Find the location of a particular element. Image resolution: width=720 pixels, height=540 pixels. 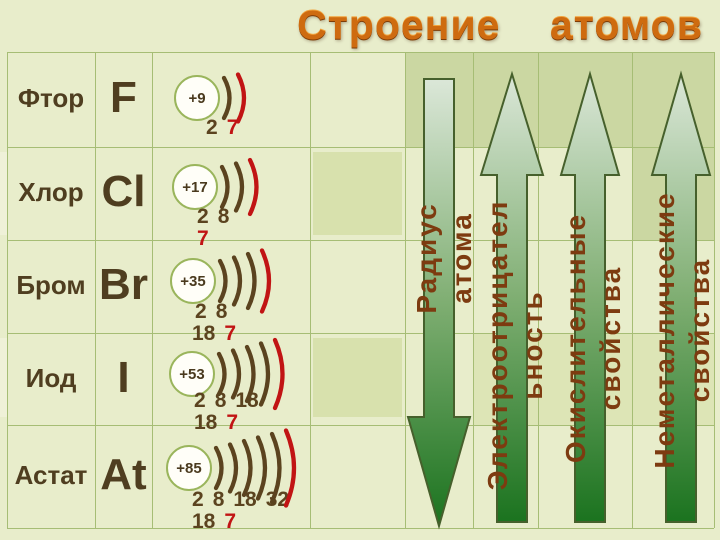

trend-arrow-label: Электроотрицател ьность is located at coordinates (515, 345).